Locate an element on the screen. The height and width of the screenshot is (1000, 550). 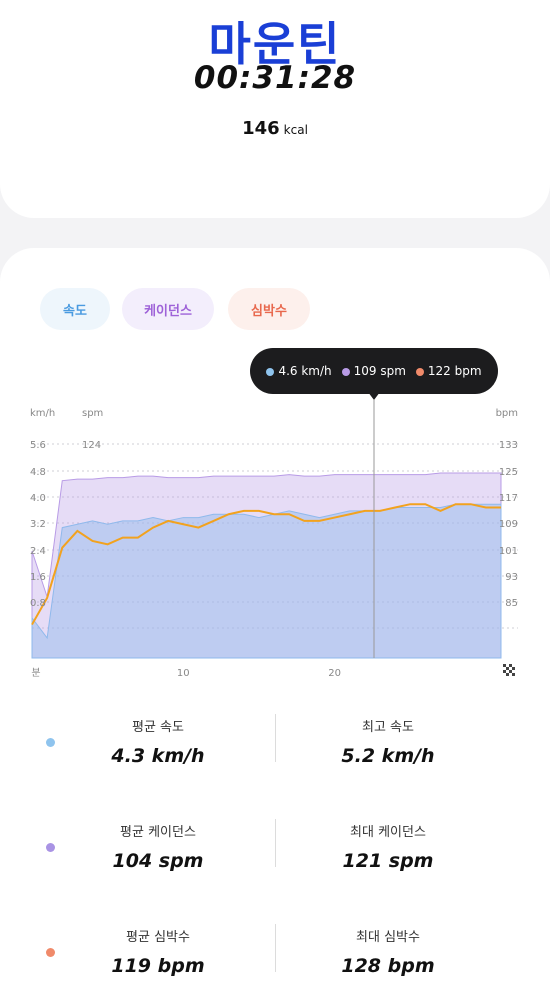
tooltip-speed: 4.6 km/h is located at coordinates (299, 371).